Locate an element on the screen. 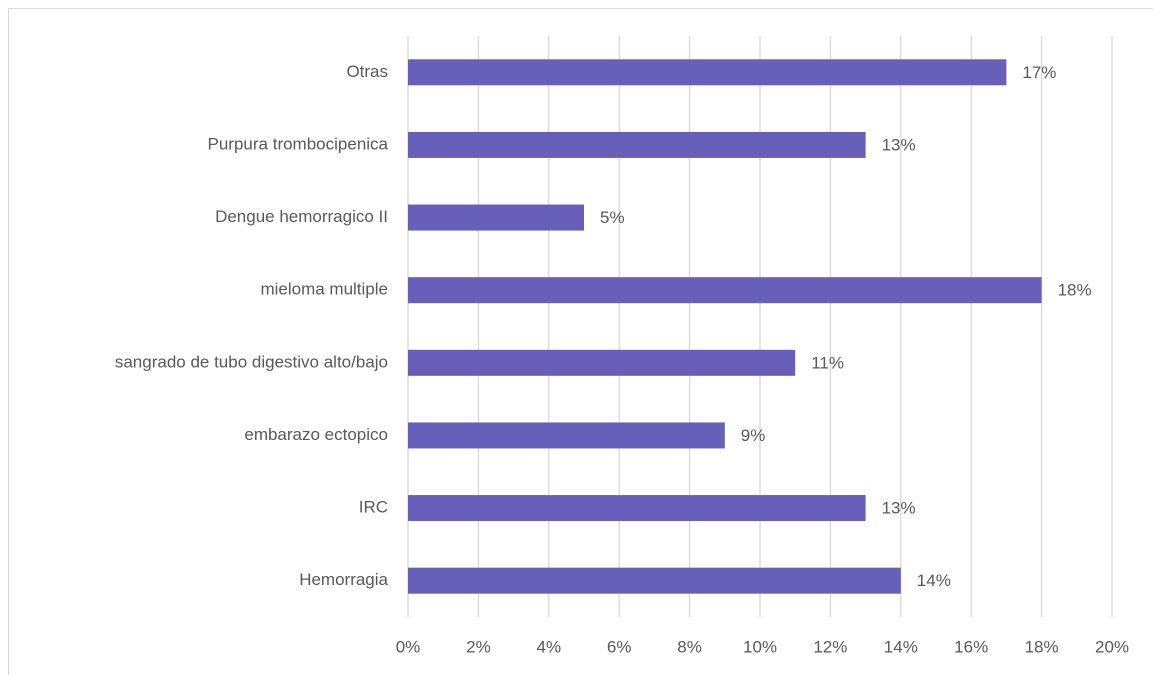  x-tick-label: 12% is located at coordinates (830, 646).